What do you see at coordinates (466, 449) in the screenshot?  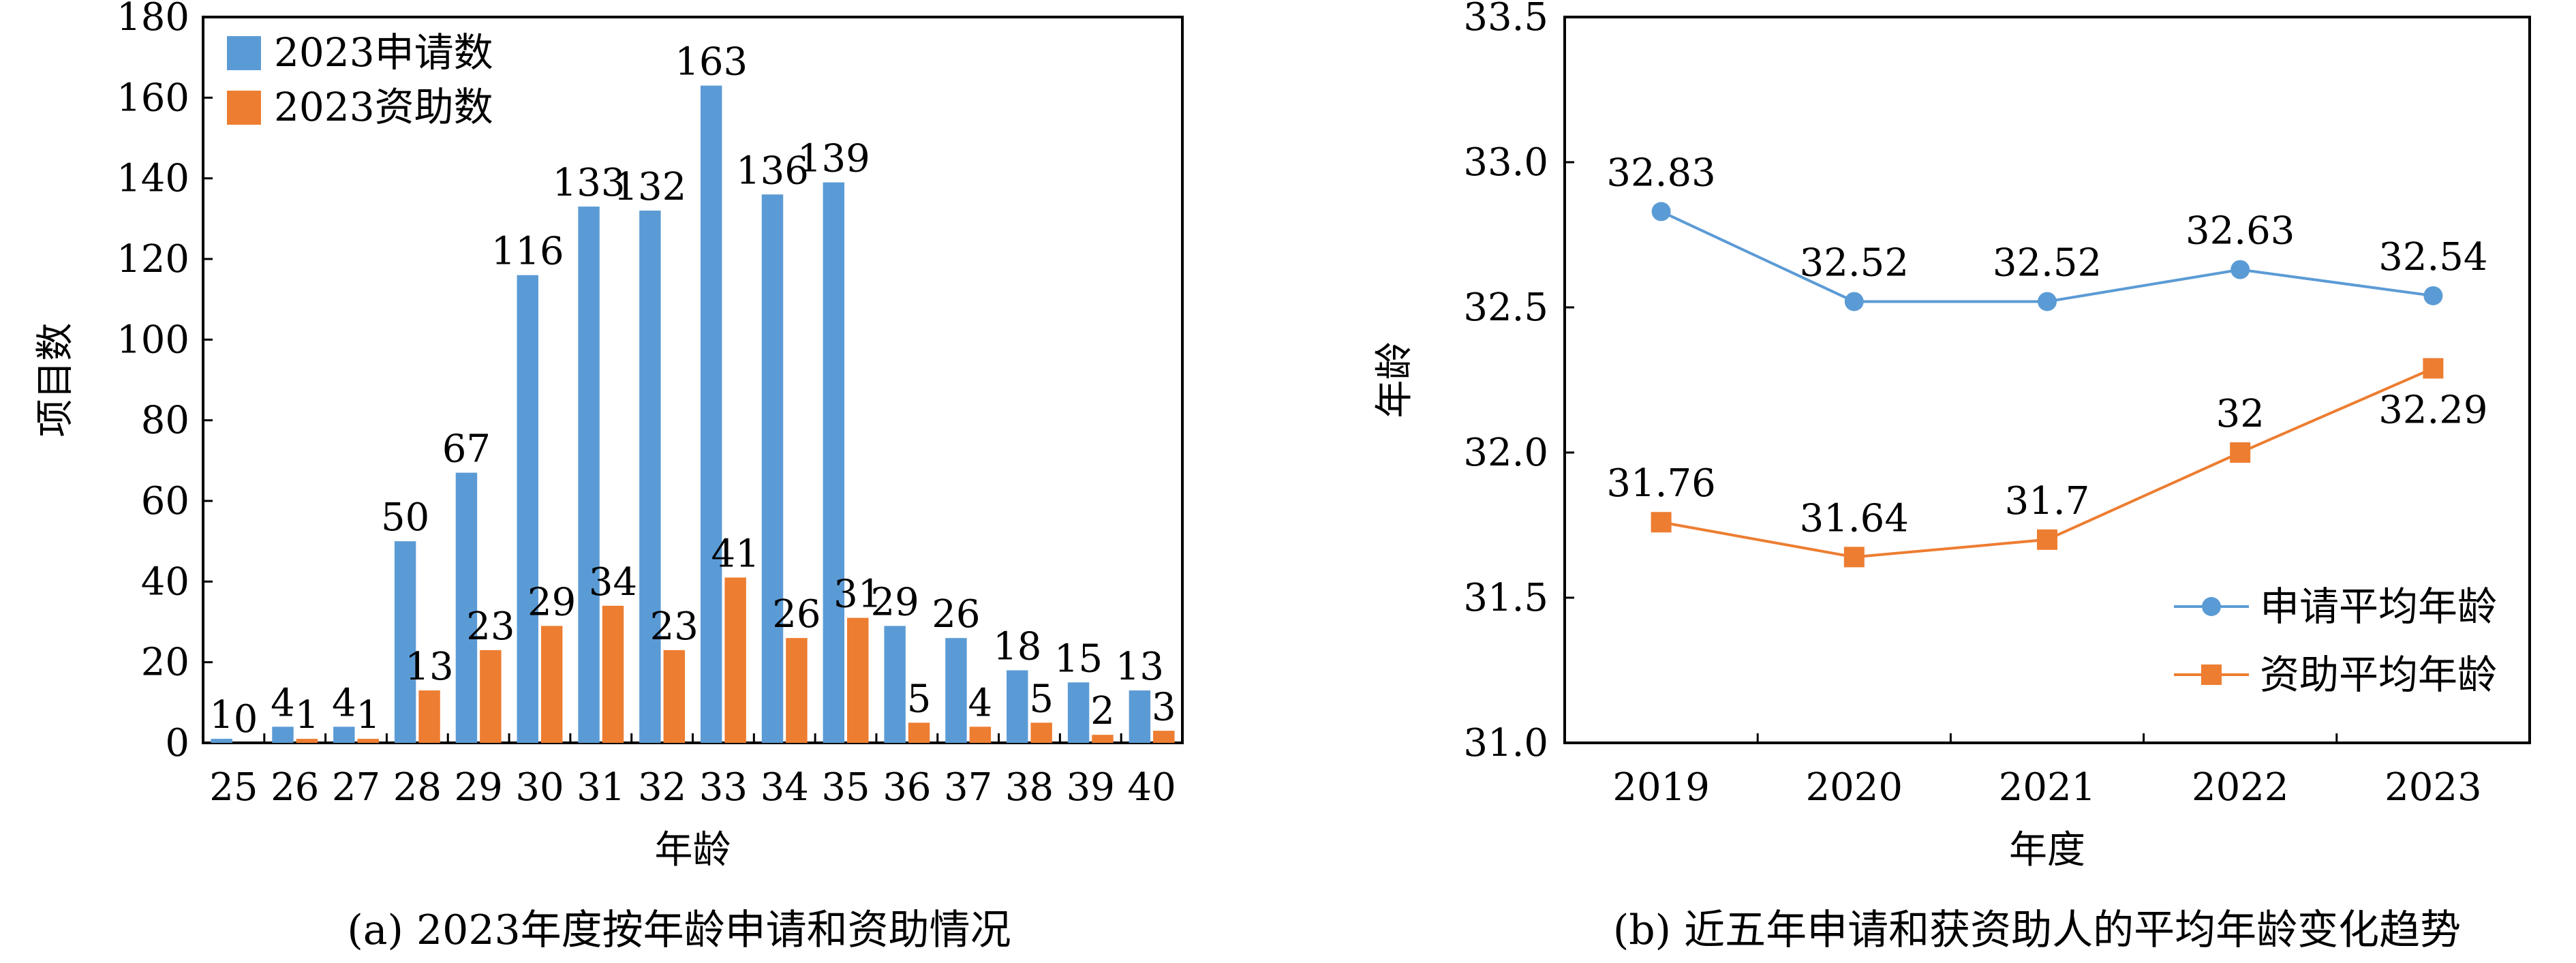 I see `chart-a-data-label-apply: 67` at bounding box center [466, 449].